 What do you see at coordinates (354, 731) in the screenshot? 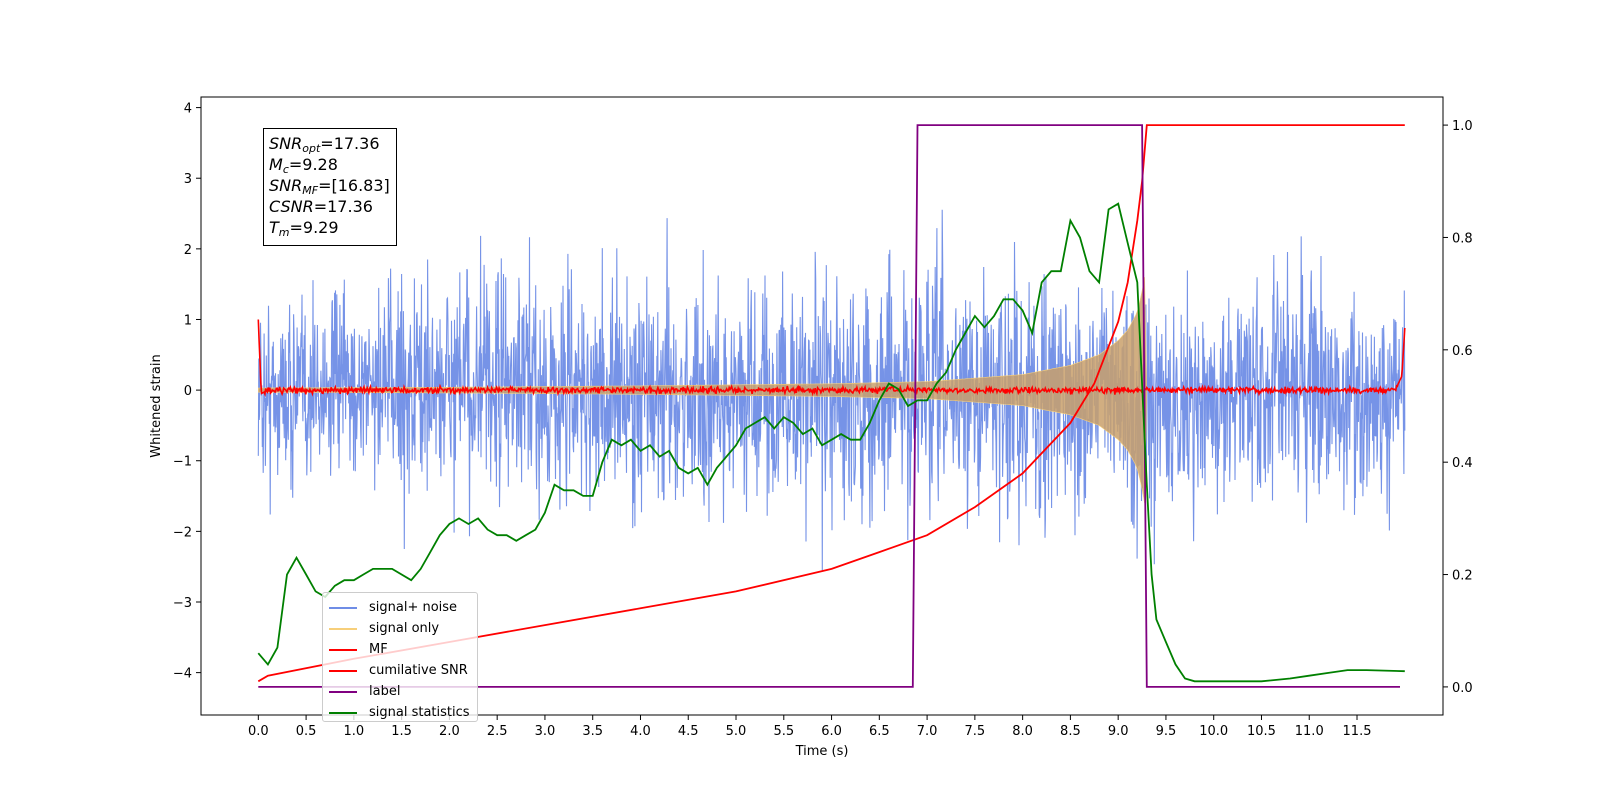
I see `x-tick-label: 1.0` at bounding box center [354, 731].